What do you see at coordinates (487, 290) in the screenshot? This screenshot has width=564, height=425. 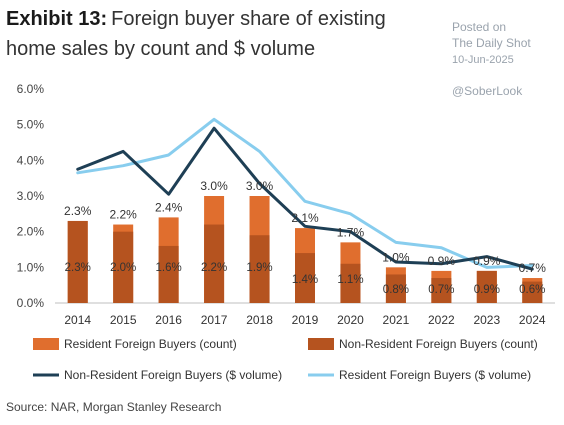 I see `nonresident-data-label: 0.9%` at bounding box center [487, 290].